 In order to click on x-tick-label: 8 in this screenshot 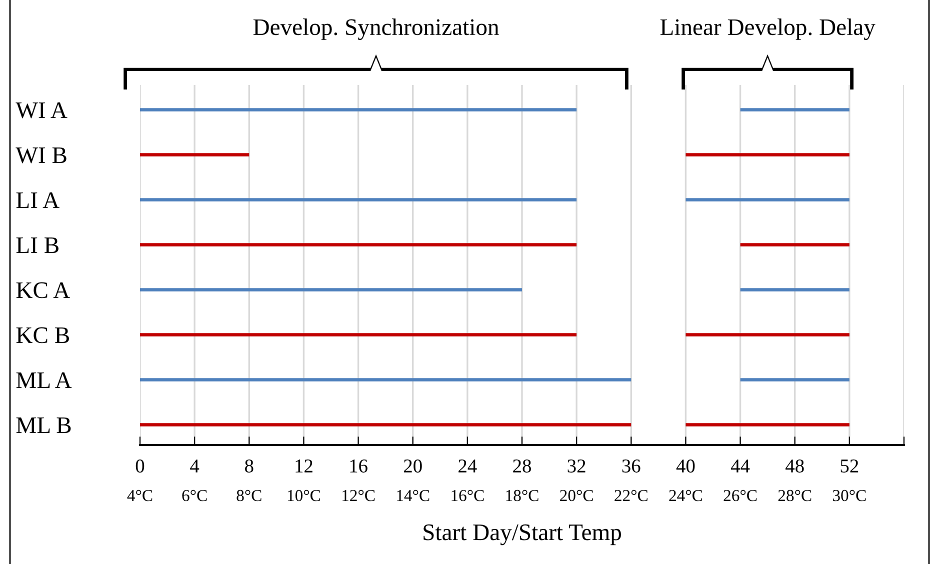, I will do `click(249, 466)`.